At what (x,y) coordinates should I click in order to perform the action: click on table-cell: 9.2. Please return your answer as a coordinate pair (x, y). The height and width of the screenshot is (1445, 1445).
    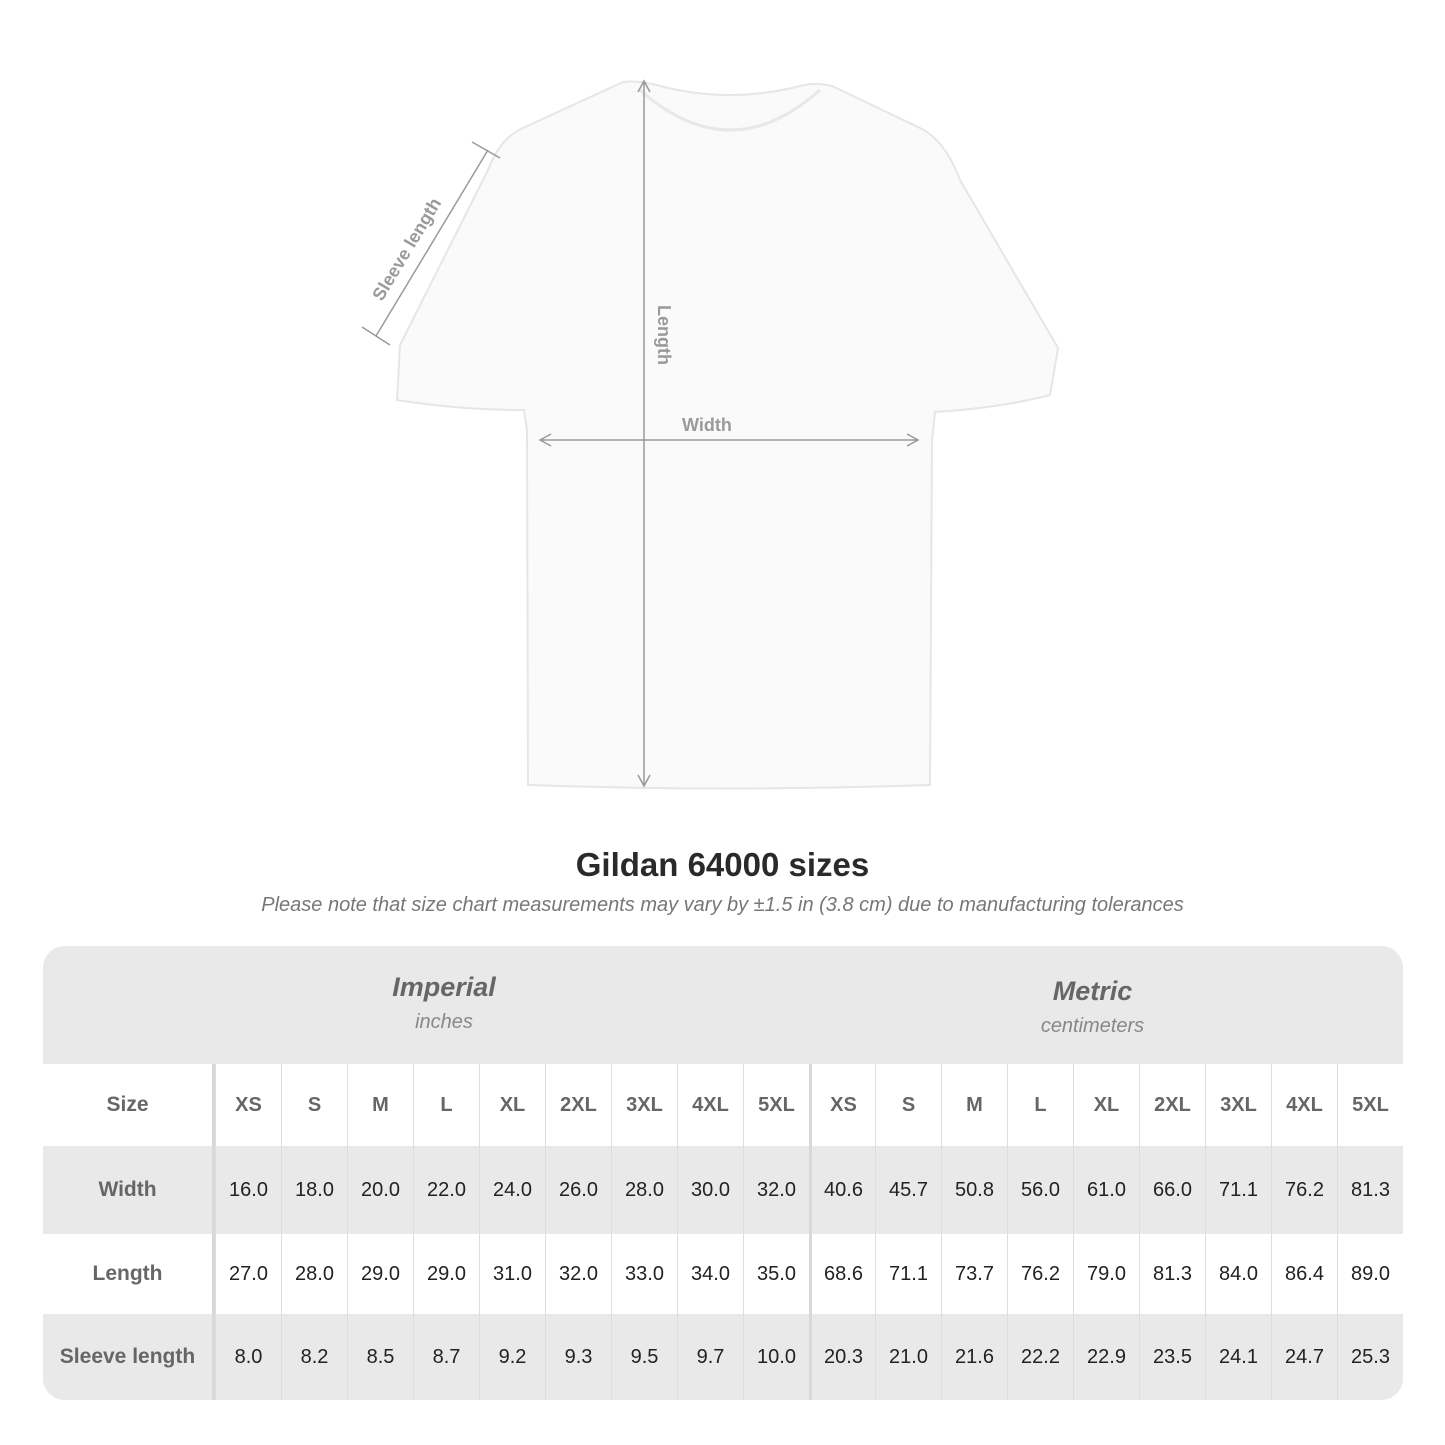
    Looking at the image, I should click on (512, 1357).